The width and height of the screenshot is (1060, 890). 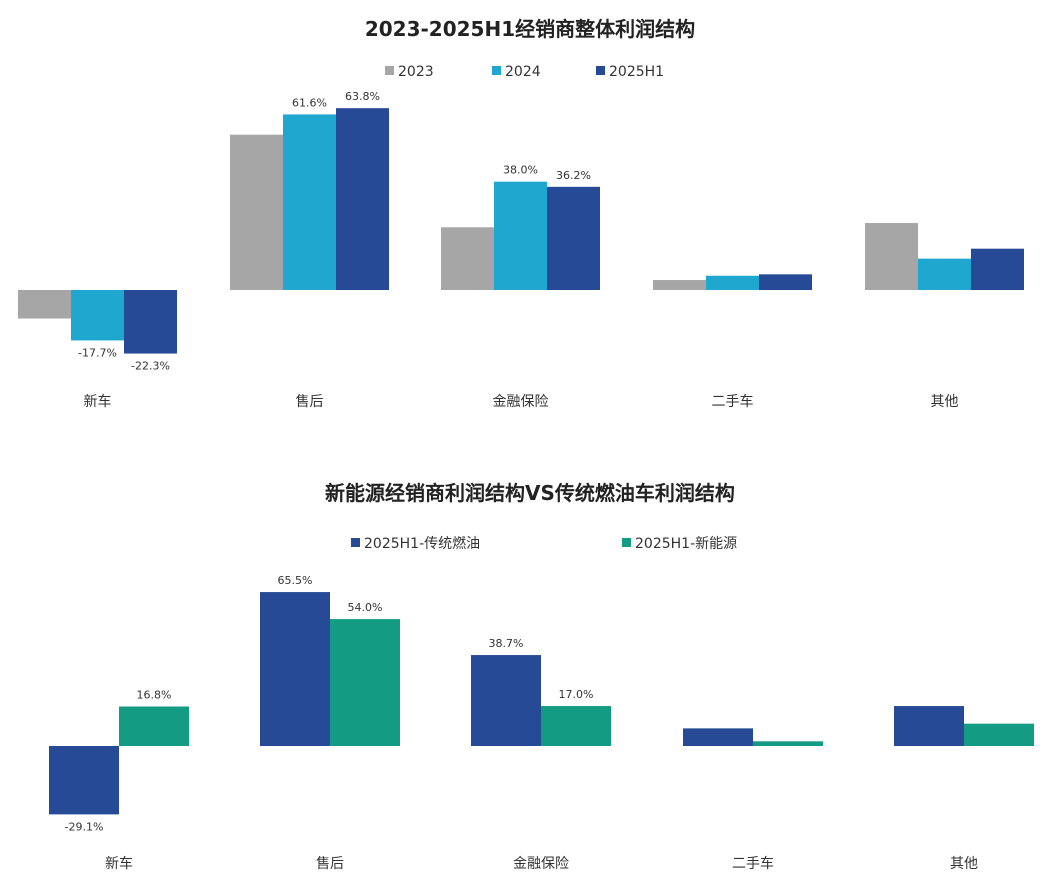 I want to click on data-label: 54.0%, so click(x=365, y=607).